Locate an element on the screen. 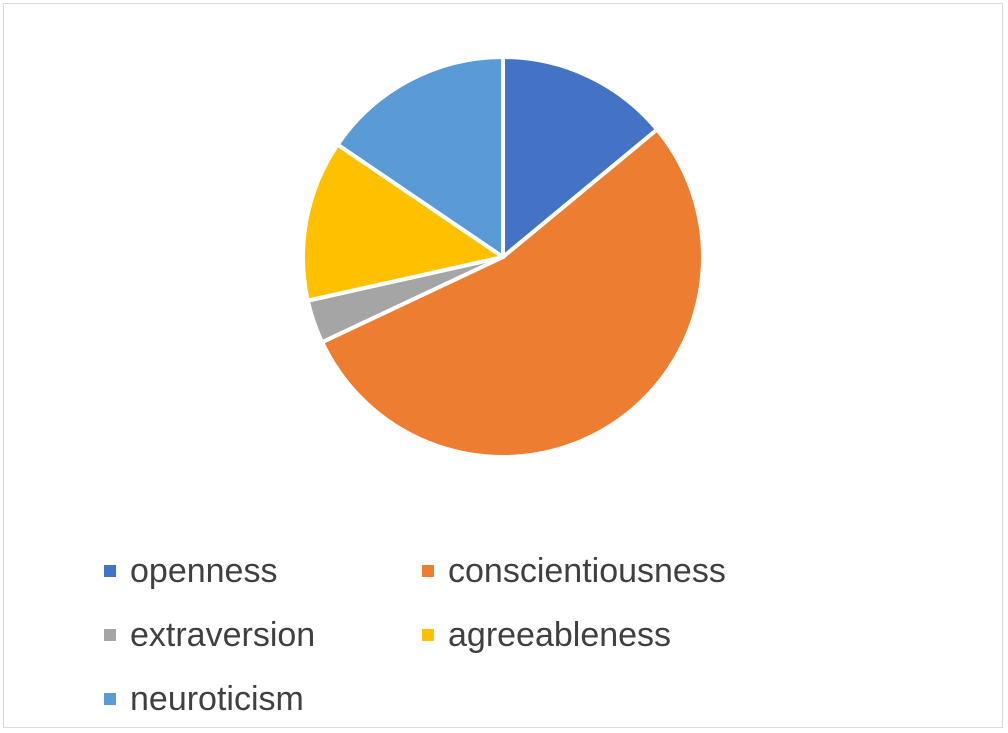 The height and width of the screenshot is (733, 1008). legend-item-openness: openness is located at coordinates (190, 571).